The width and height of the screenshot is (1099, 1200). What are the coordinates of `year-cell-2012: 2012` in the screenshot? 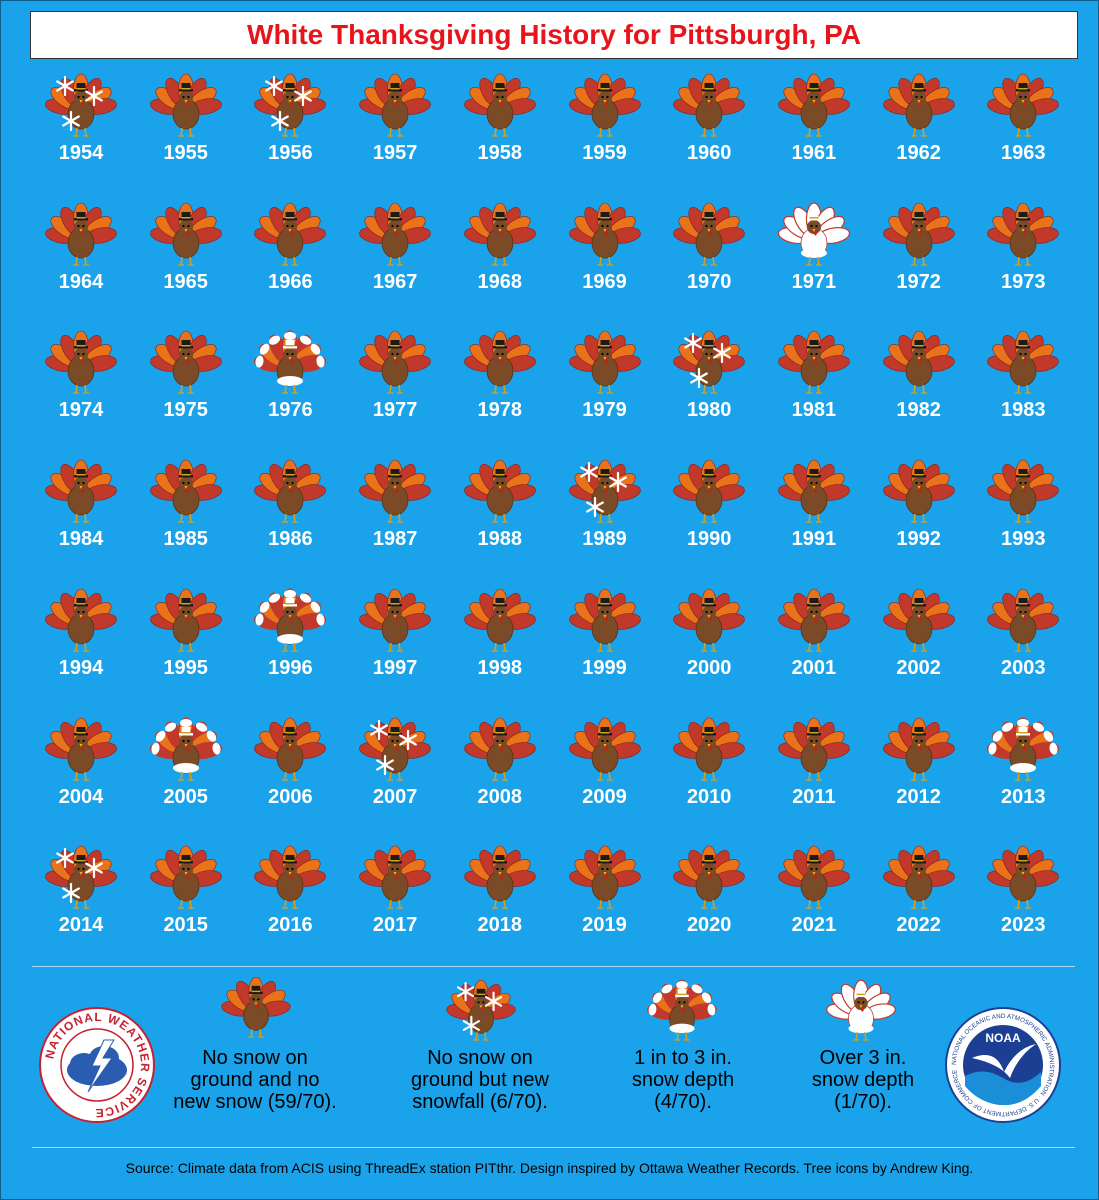 It's located at (918, 768).